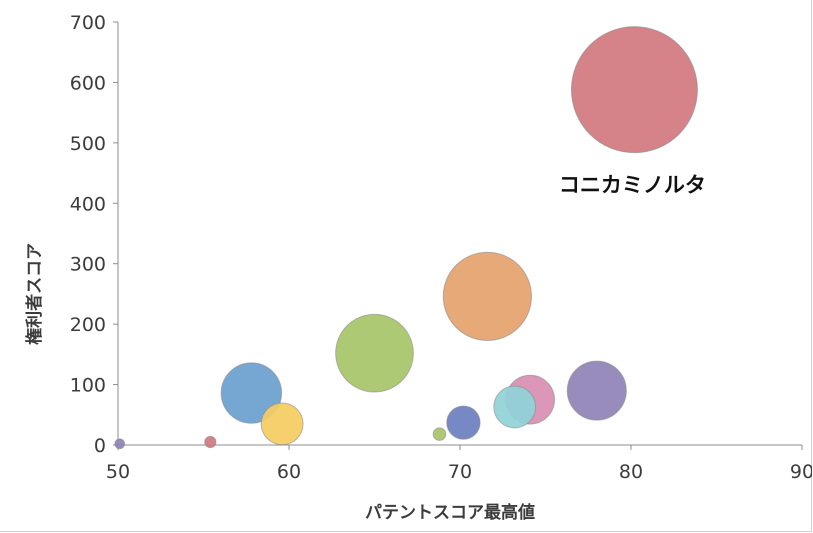  Describe the element at coordinates (631, 472) in the screenshot. I see `x-tick-label: 80` at that location.